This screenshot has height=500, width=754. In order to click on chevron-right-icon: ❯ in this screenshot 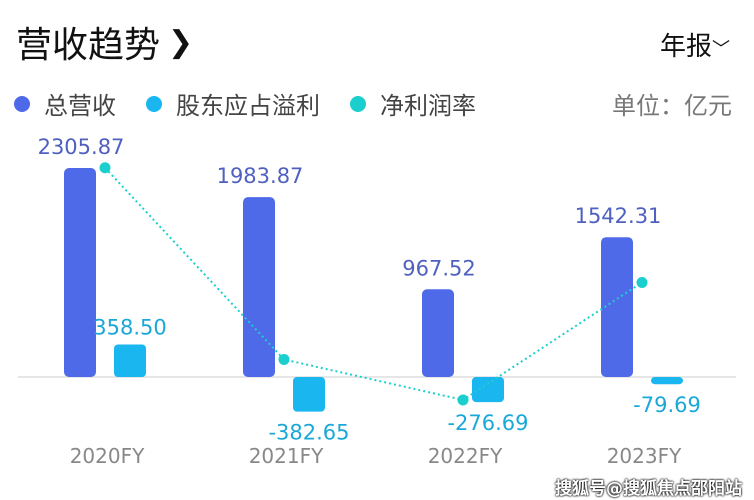, I will do `click(181, 42)`.